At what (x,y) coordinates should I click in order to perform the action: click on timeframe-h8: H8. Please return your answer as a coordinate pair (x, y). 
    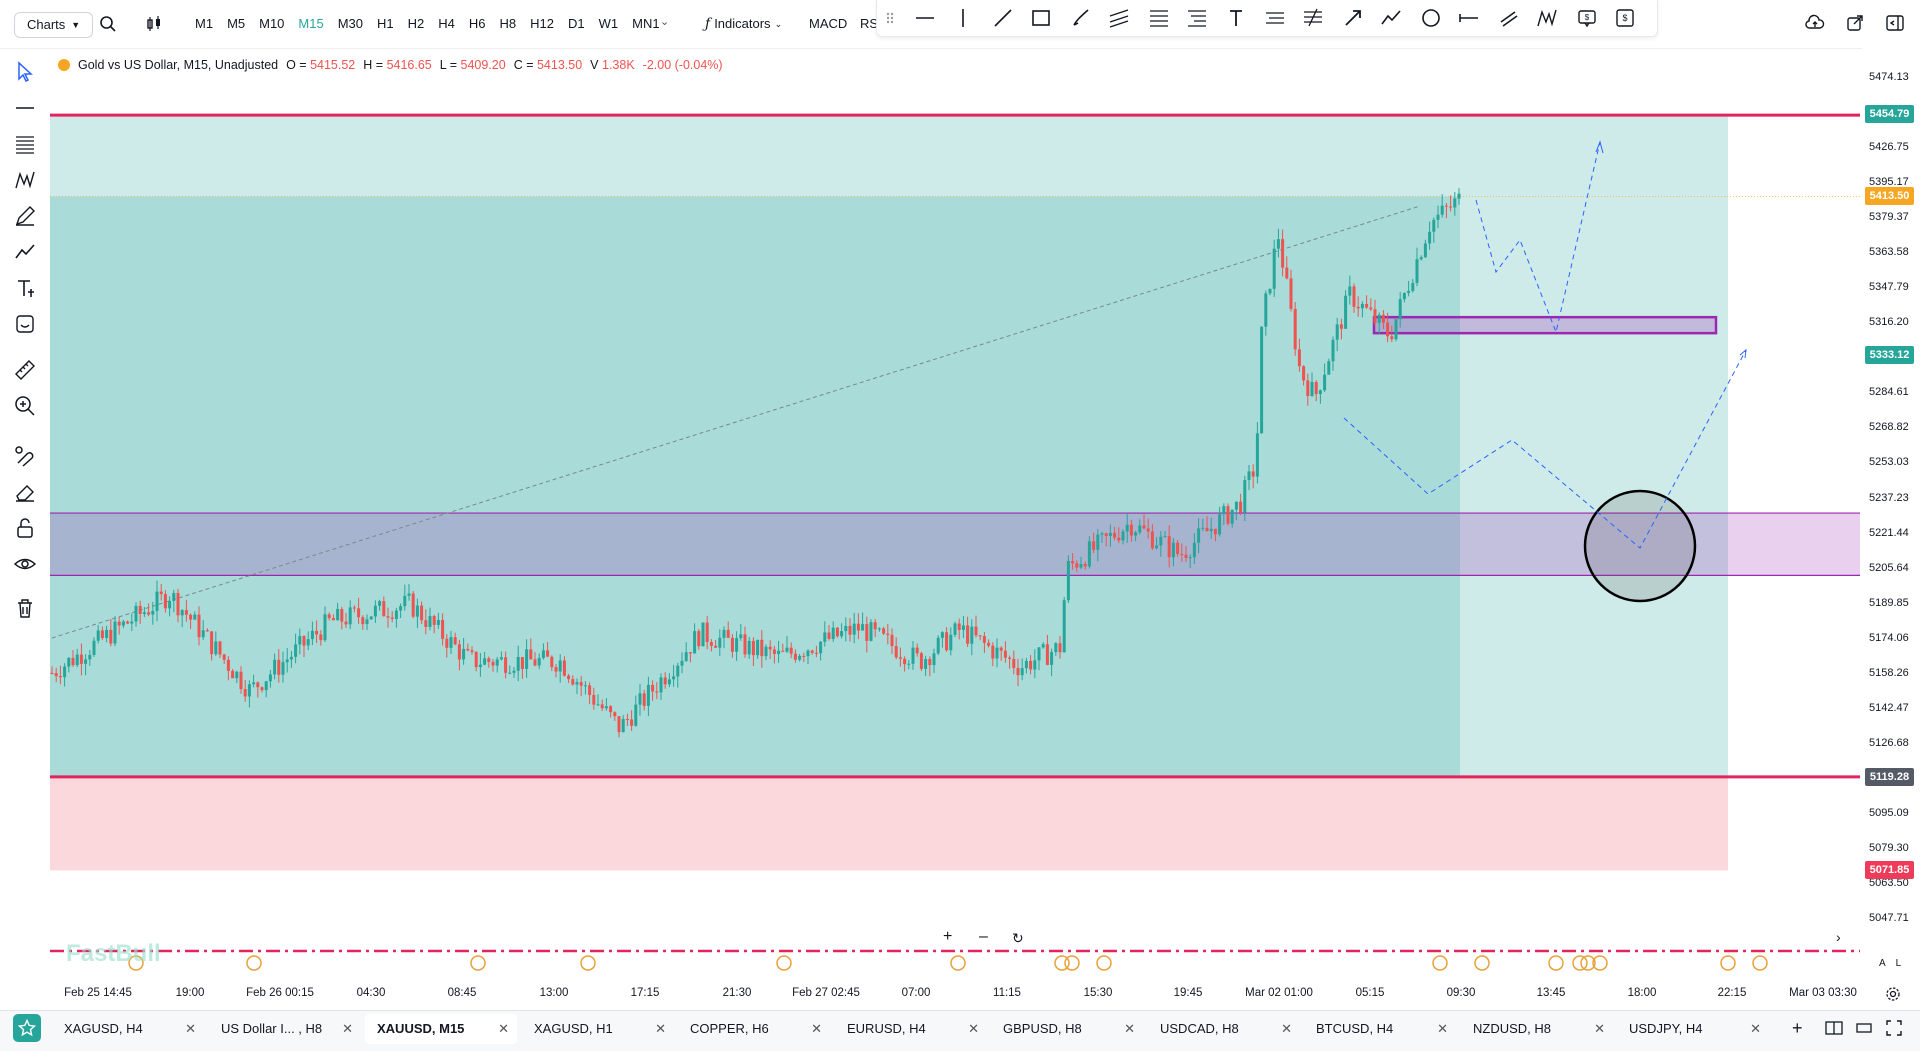
    Looking at the image, I should click on (508, 23).